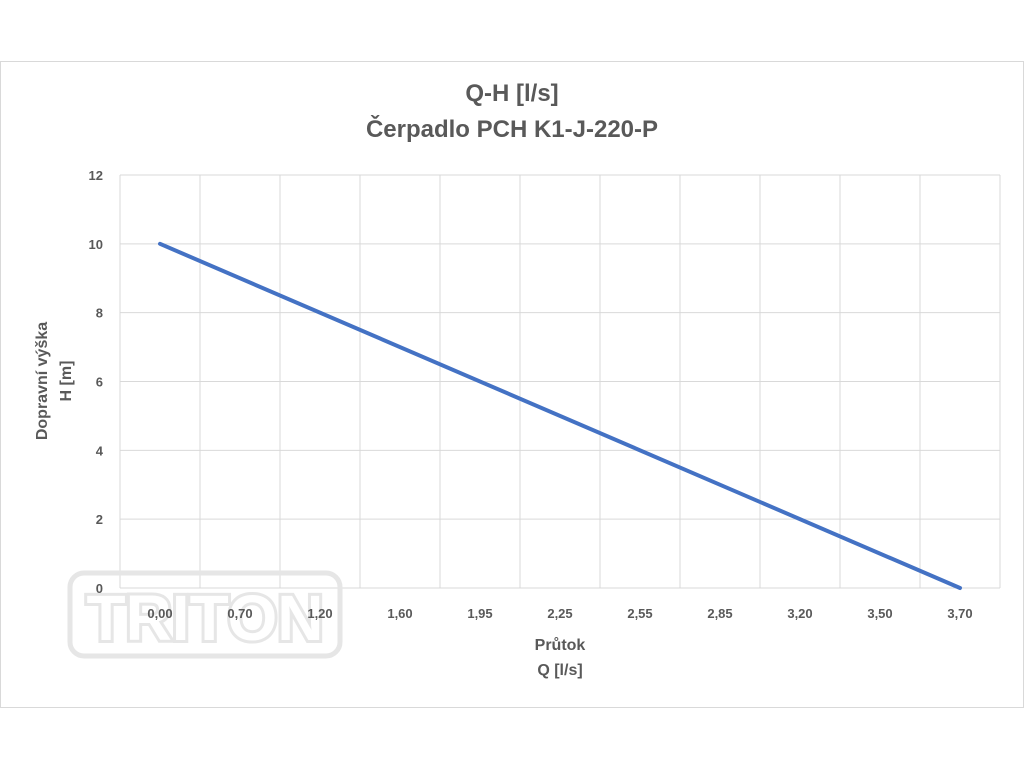 The height and width of the screenshot is (768, 1024). What do you see at coordinates (560, 645) in the screenshot?
I see `x-axis-title-line1: Průtok` at bounding box center [560, 645].